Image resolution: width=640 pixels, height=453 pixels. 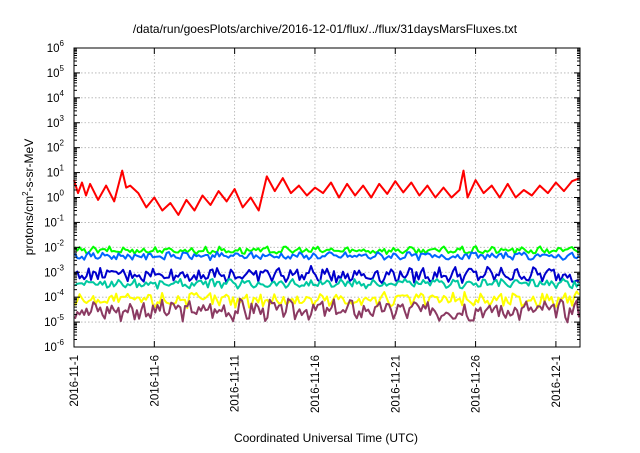 I want to click on y-tick-label: 10⁻², so click(x=54, y=246).